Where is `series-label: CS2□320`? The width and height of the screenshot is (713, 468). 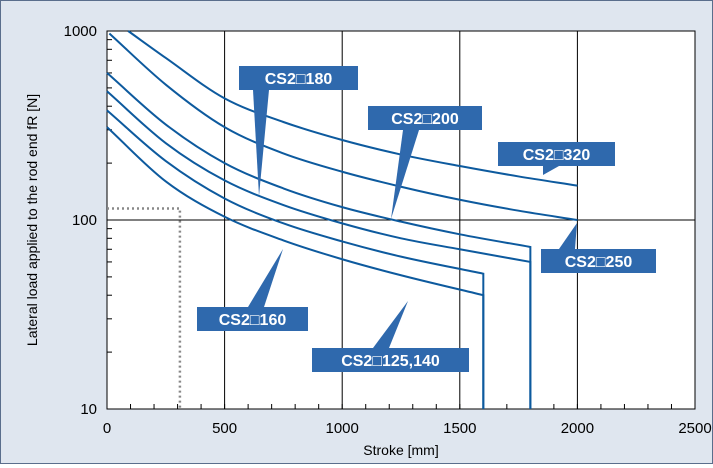 series-label: CS2□320 is located at coordinates (556, 158).